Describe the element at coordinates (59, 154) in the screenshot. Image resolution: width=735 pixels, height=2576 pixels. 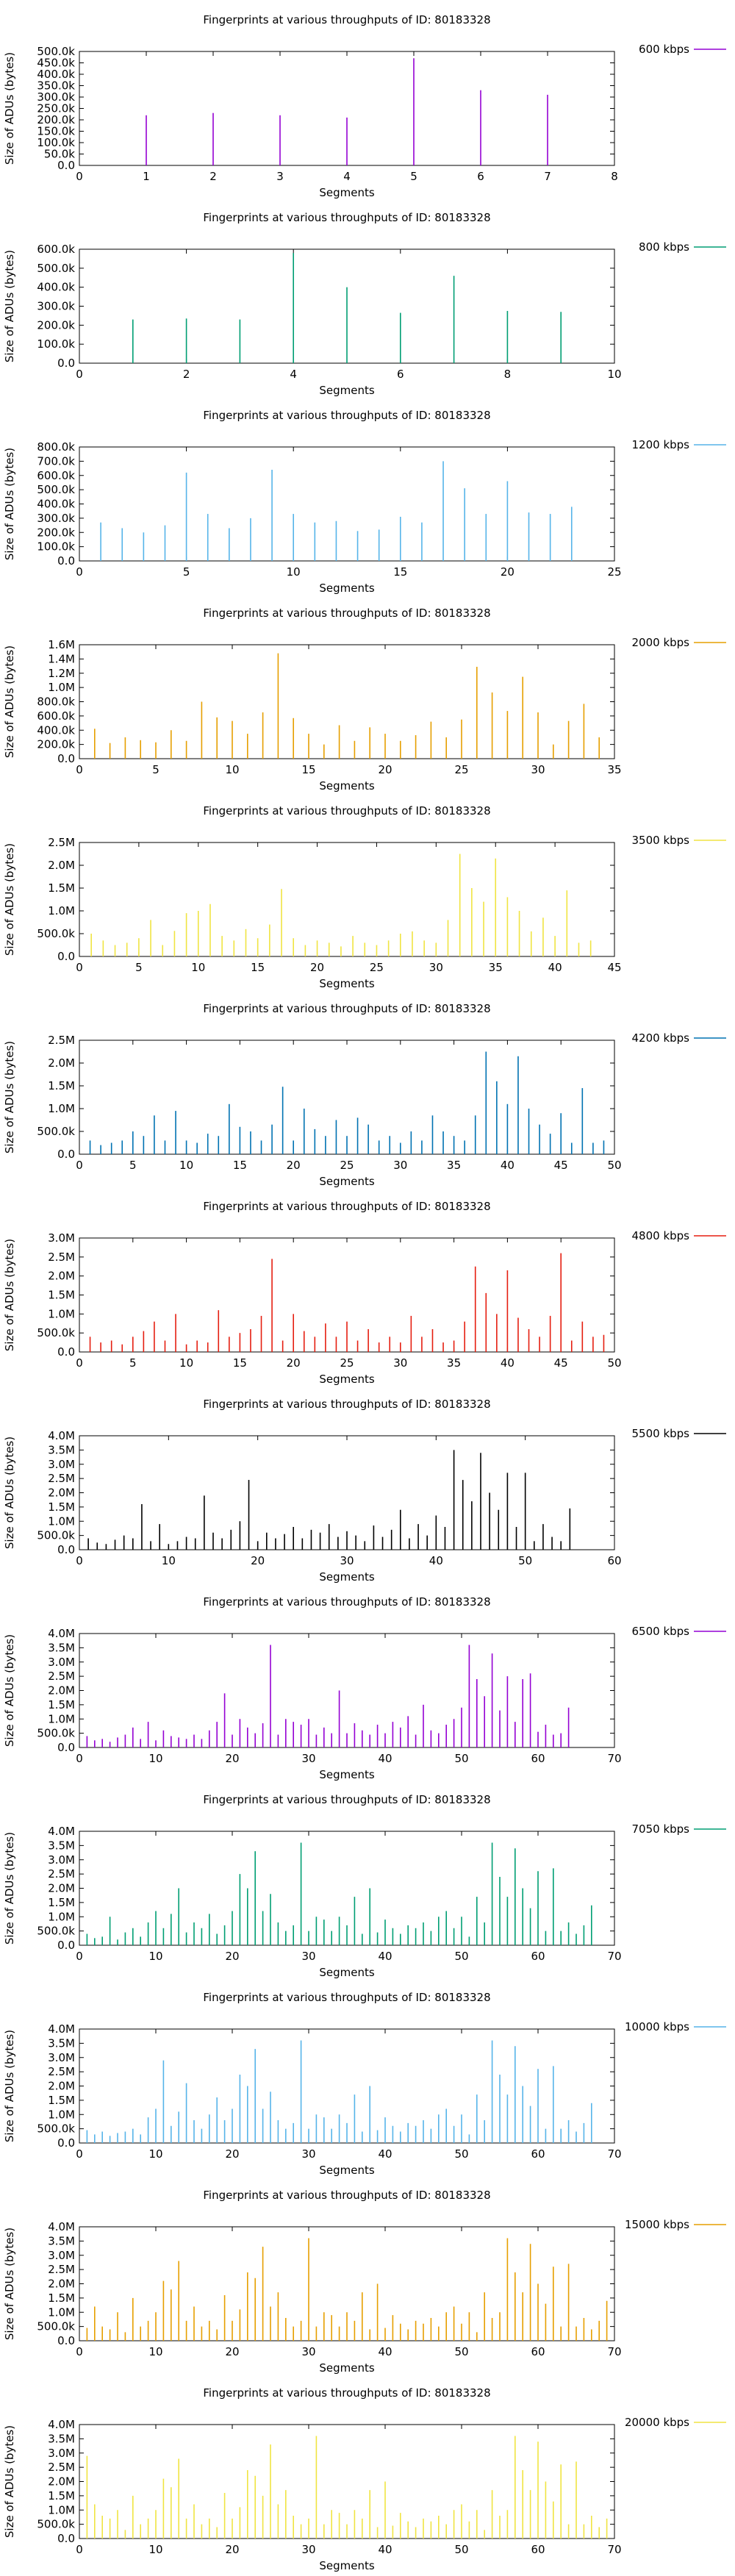
I see `y-tick-label: 50.0k` at that location.